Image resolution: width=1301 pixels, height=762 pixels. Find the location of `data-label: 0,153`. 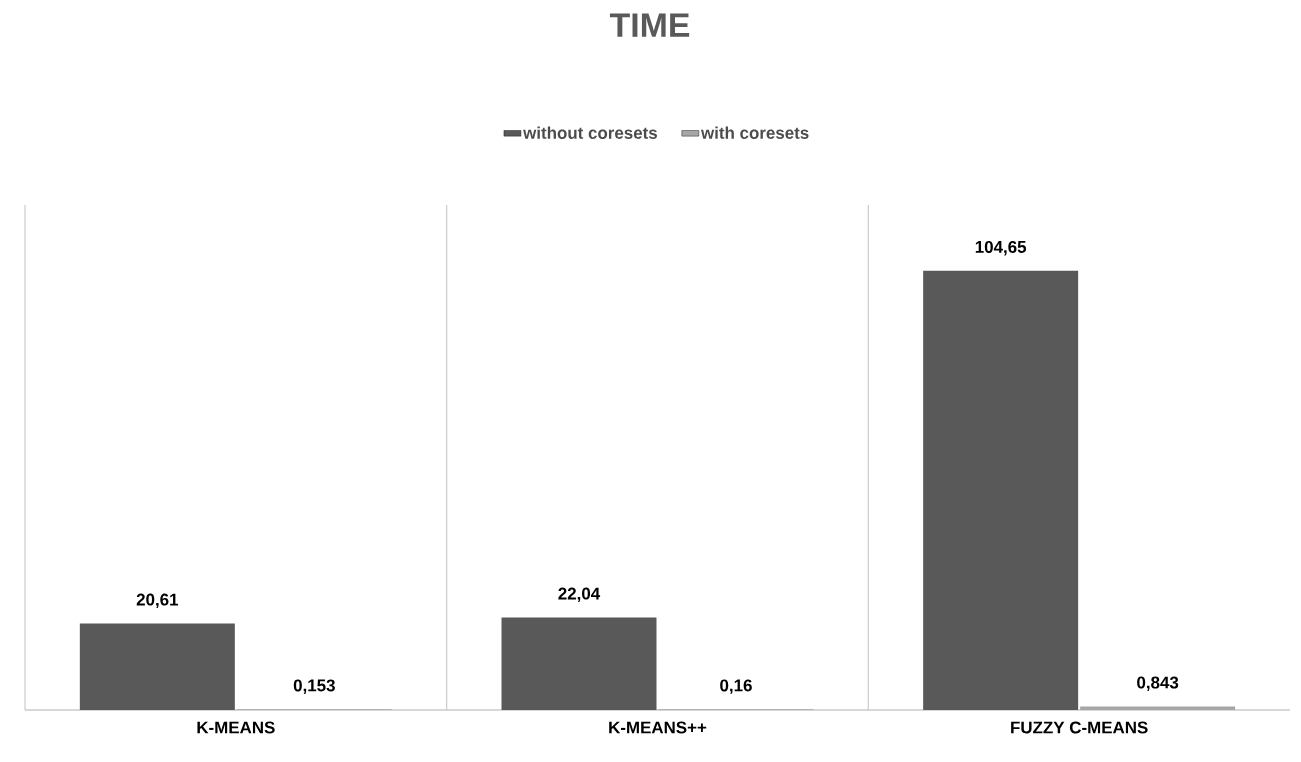

data-label: 0,153 is located at coordinates (314, 686).